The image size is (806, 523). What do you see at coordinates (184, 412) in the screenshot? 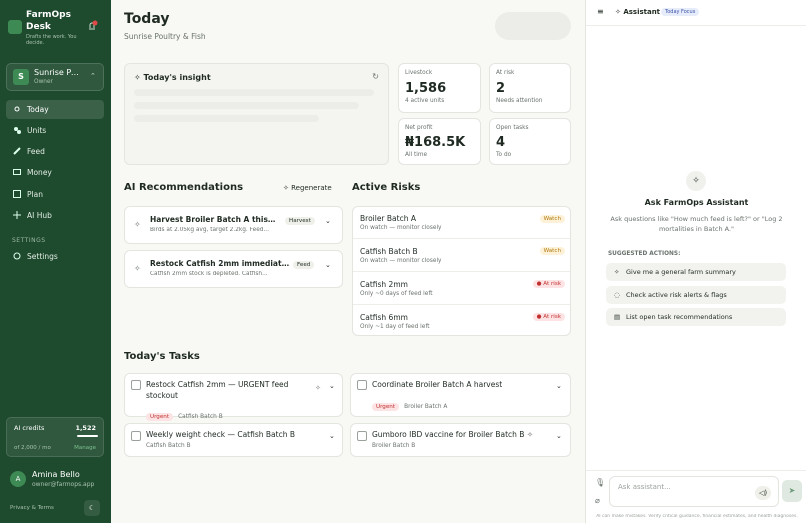
I see `task-meta: Urgent Catfish Batch B` at bounding box center [184, 412].